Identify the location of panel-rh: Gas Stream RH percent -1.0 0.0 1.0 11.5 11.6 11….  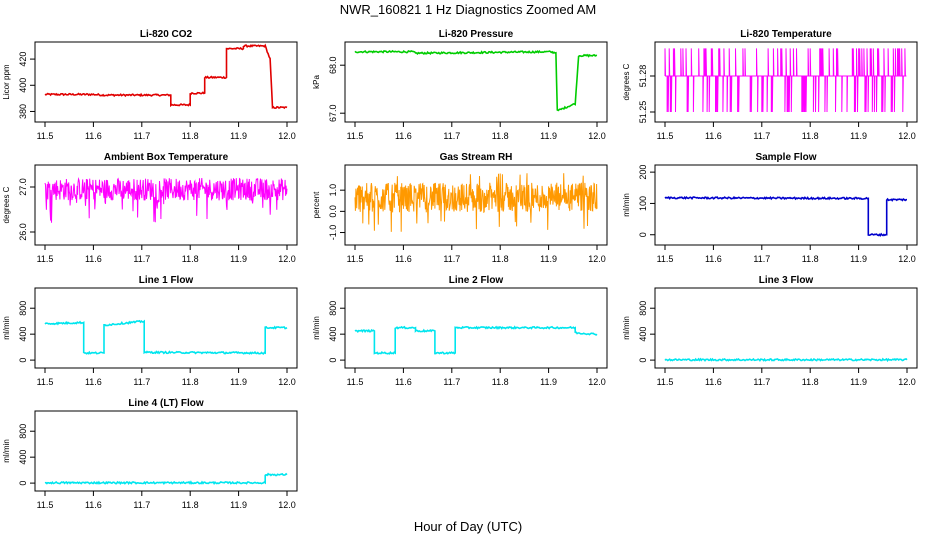
(460, 208).